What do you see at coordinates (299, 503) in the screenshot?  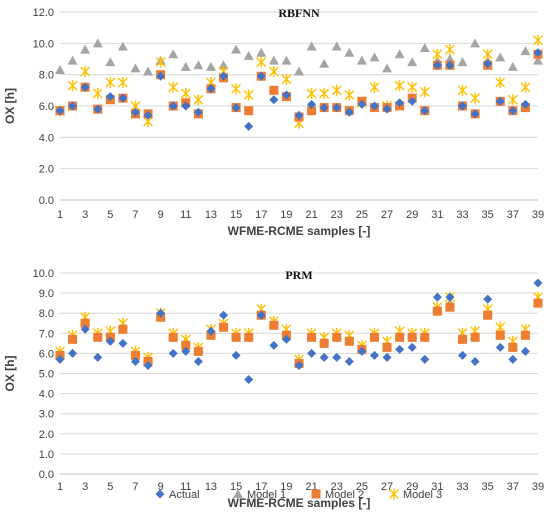 I see `x-axis-title: WFME-RCME samples [-]` at bounding box center [299, 503].